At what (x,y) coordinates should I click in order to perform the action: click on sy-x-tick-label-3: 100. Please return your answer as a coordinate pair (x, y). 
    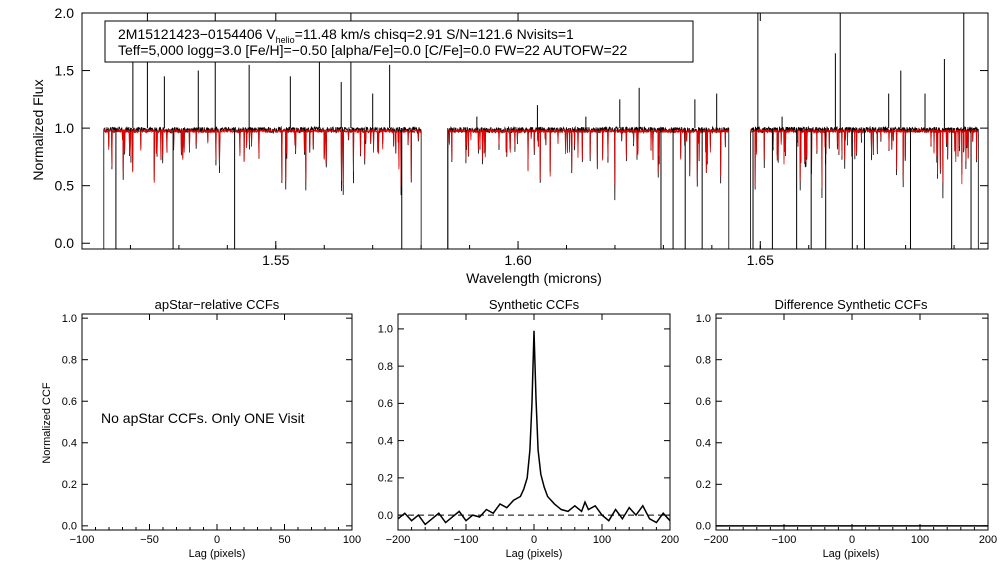
    Looking at the image, I should click on (602, 540).